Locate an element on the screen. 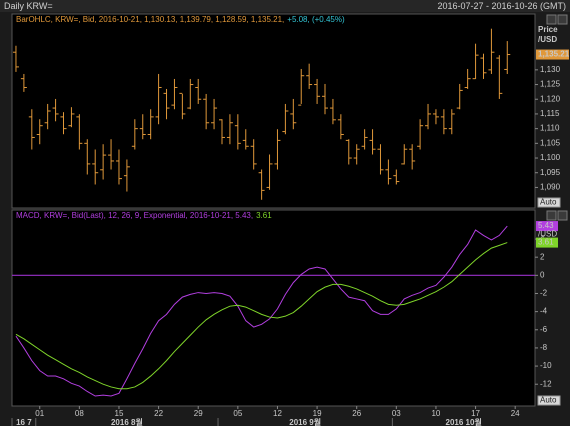 Image resolution: width=570 pixels, height=426 pixels. y-tick-label: 1,090 is located at coordinates (550, 187).